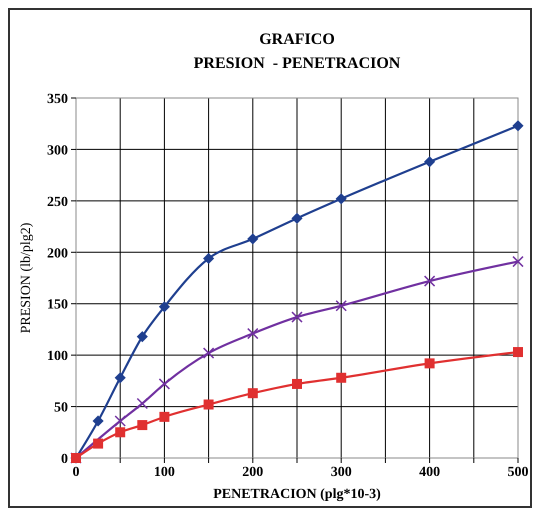 The image size is (540, 517). Describe the element at coordinates (341, 472) in the screenshot. I see `x-tick-label: 300` at that location.